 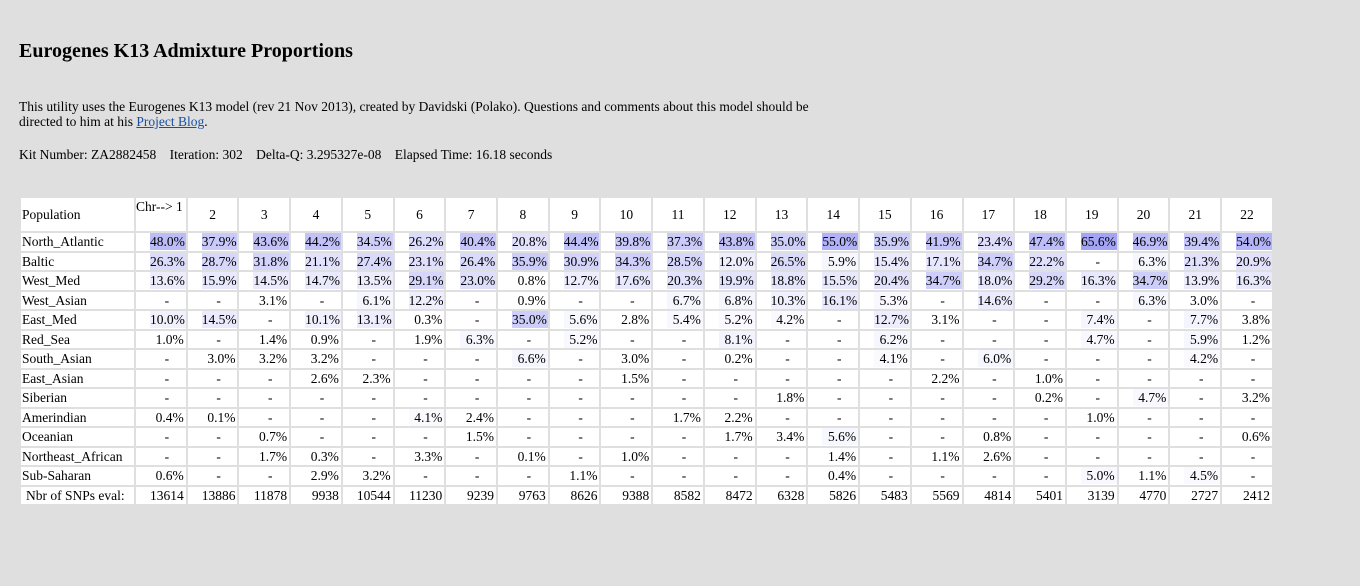 What do you see at coordinates (988, 495) in the screenshot?
I see `snp-count: 4814` at bounding box center [988, 495].